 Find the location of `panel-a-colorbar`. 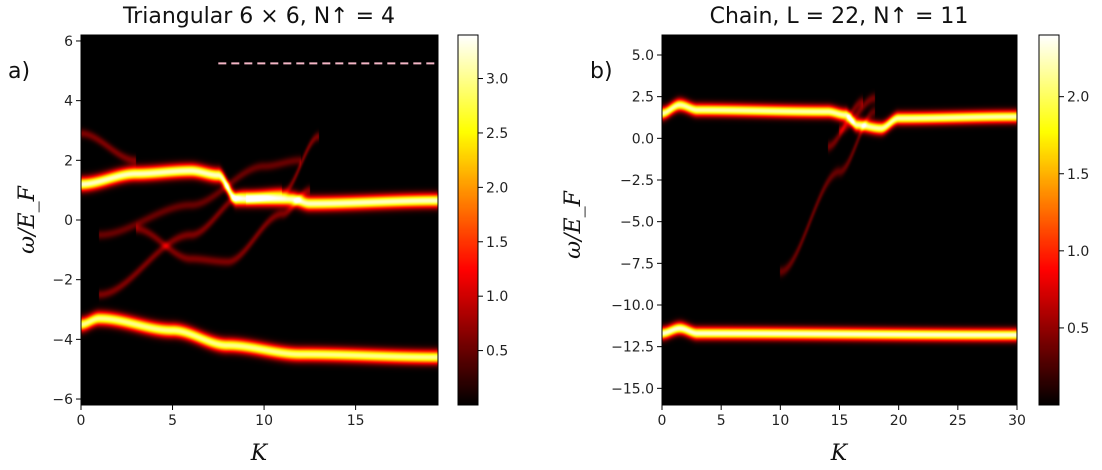

panel-a-colorbar is located at coordinates (468, 220).